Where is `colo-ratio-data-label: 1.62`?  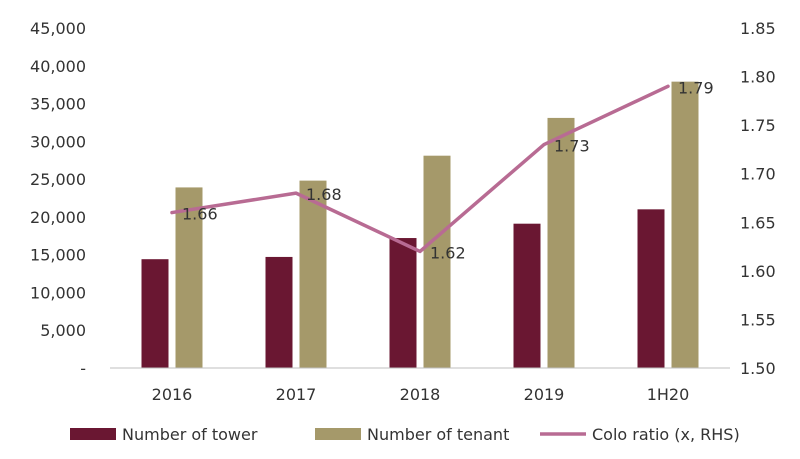
colo-ratio-data-label: 1.62 is located at coordinates (448, 252).